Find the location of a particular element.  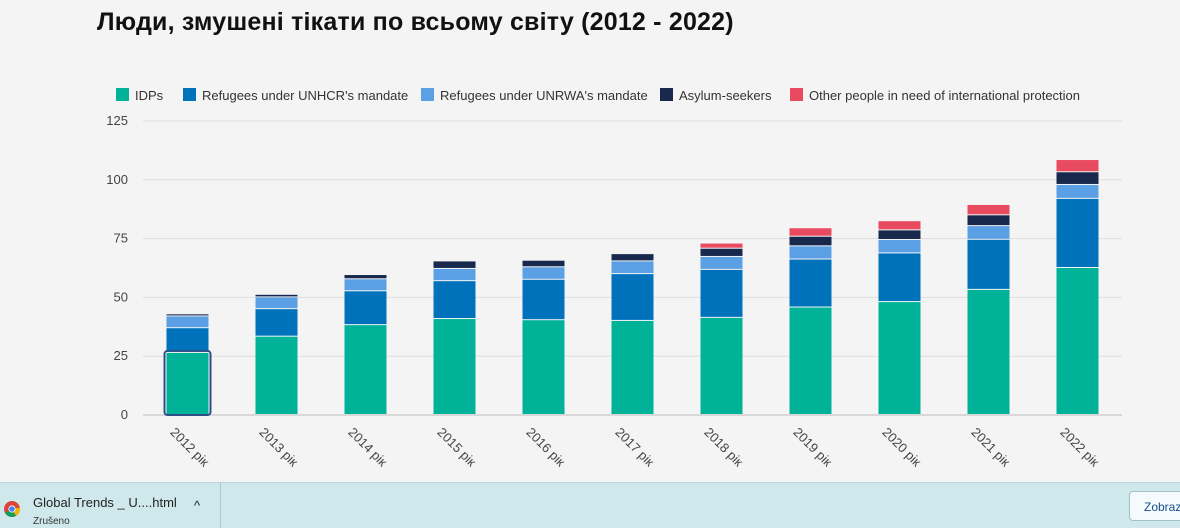

x-tick-label: 2019 рік is located at coordinates (812, 447).